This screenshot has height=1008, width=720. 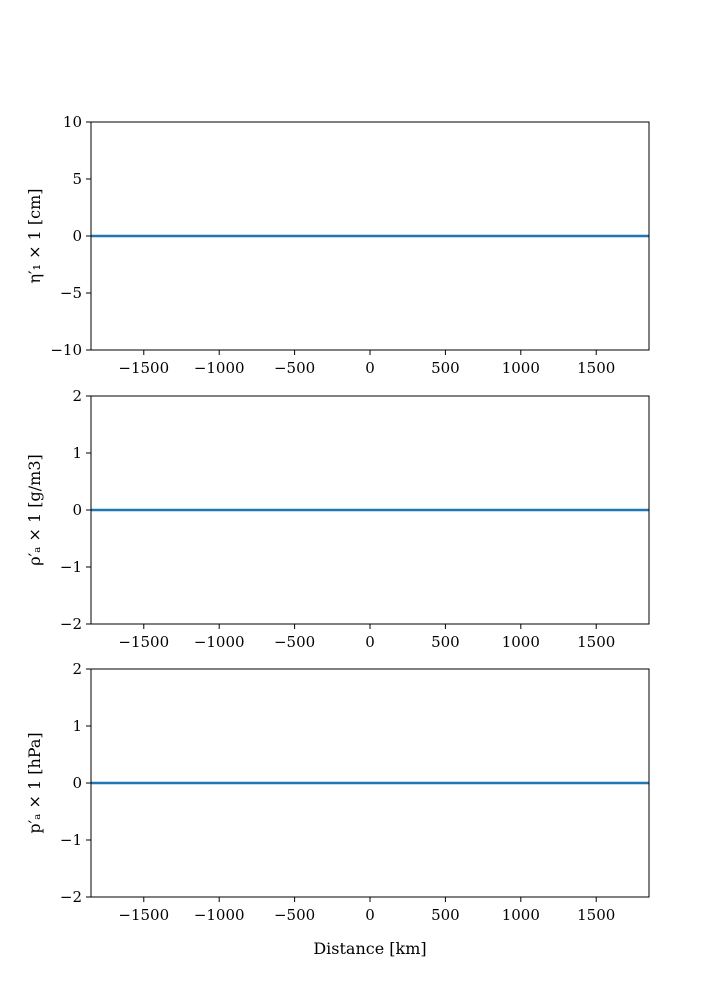 What do you see at coordinates (34, 510) in the screenshot?
I see `y-axis-title: ρ′ₐ × 1 [g/m3]` at bounding box center [34, 510].